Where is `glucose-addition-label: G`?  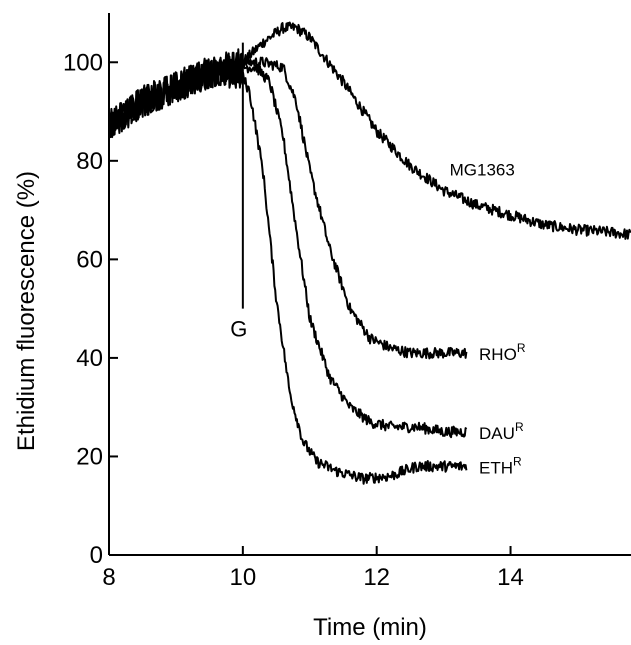 glucose-addition-label: G is located at coordinates (238, 329).